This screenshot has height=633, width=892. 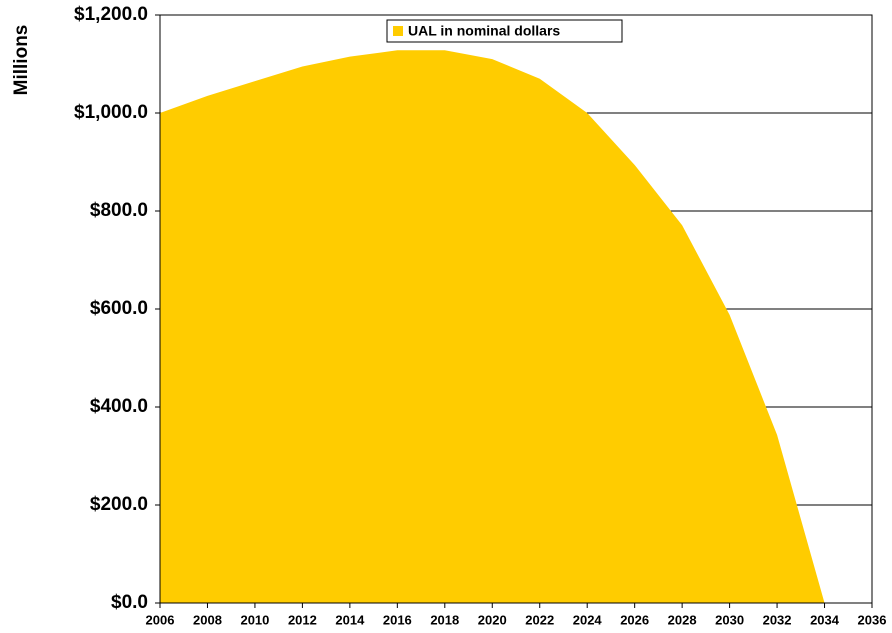 I want to click on y-tick-label: $0.0, so click(x=129, y=602).